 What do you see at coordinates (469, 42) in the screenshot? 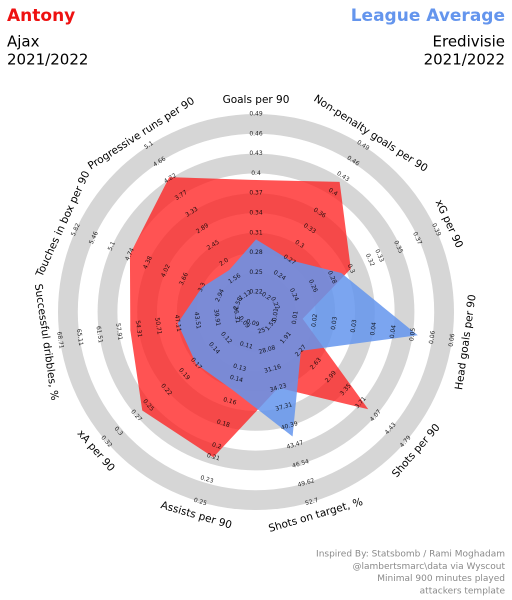
I see `compare-team: Eredivisie` at bounding box center [469, 42].